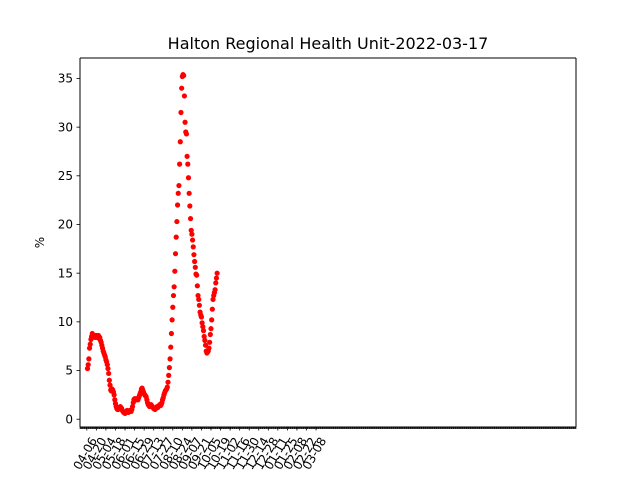  Describe the element at coordinates (69, 249) in the screenshot. I see `y-axis: 0 5 10 15 20 25 30 35` at that location.